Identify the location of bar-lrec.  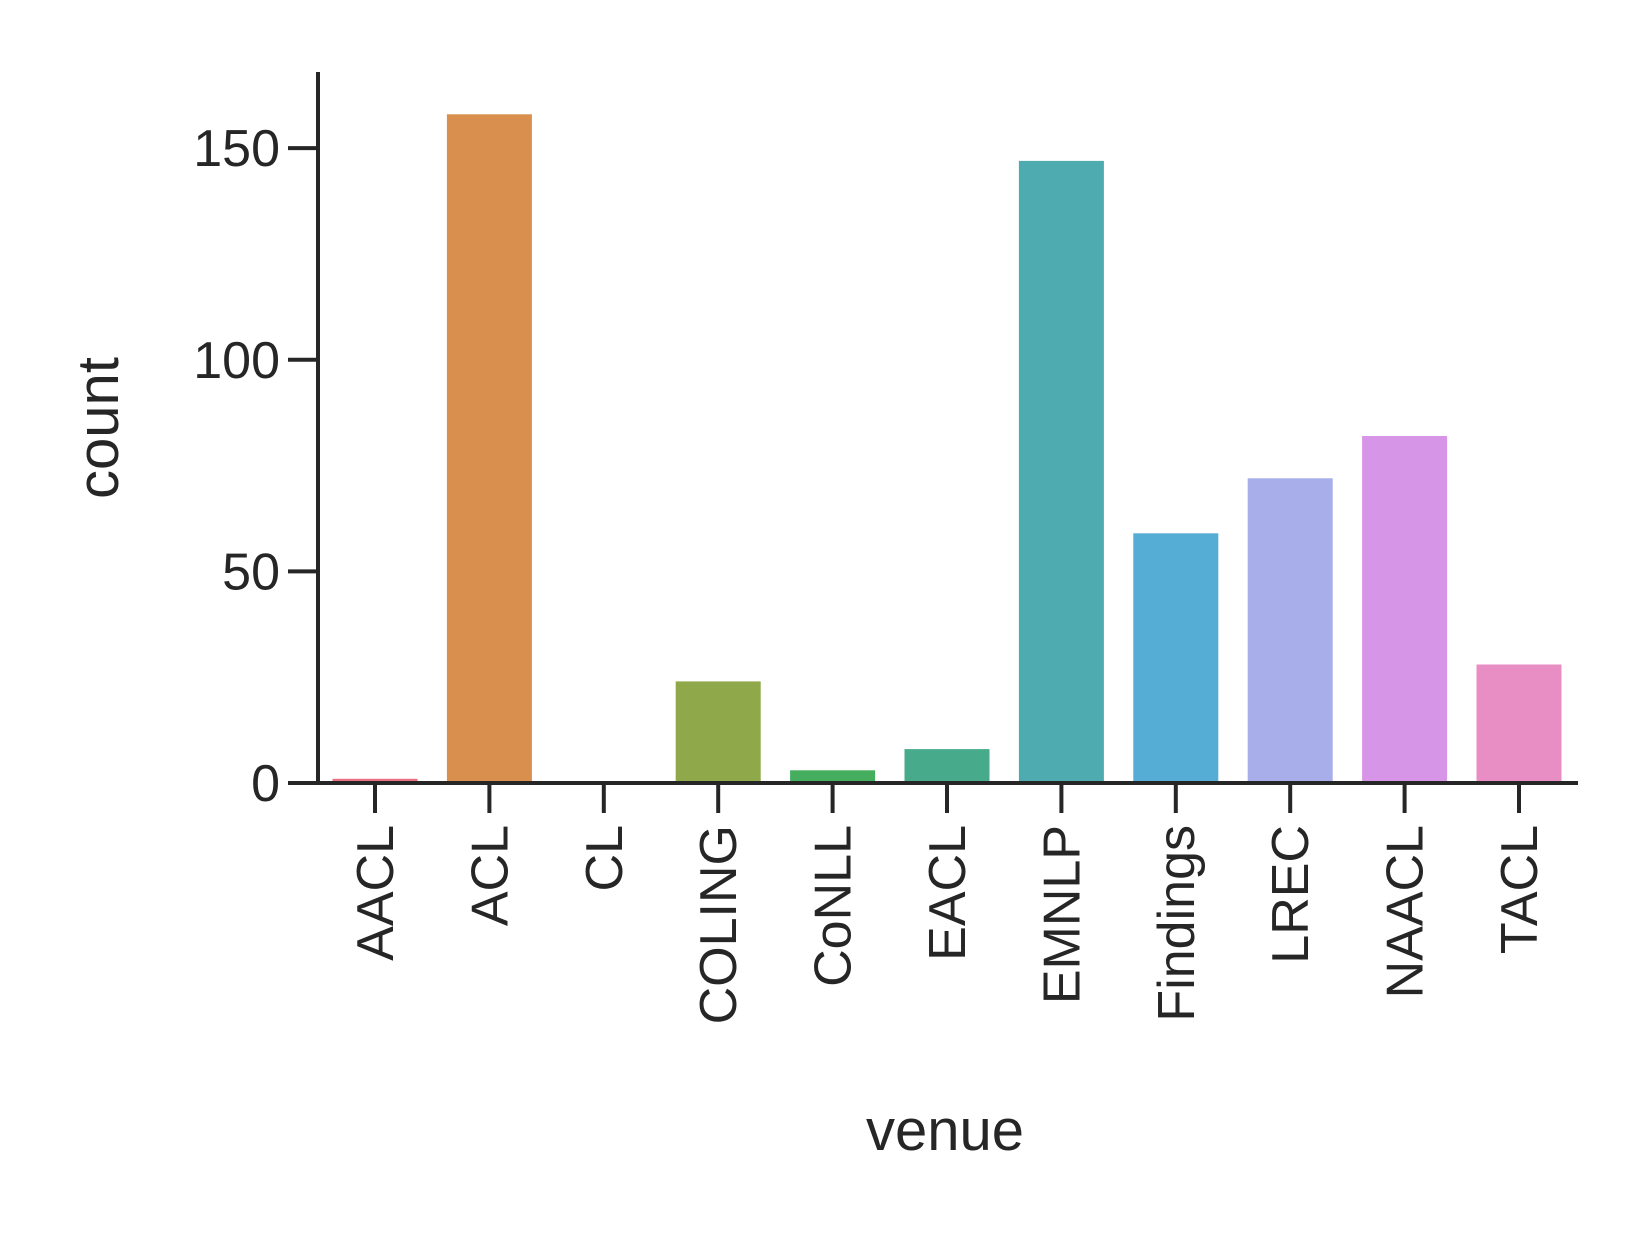
(1290, 630).